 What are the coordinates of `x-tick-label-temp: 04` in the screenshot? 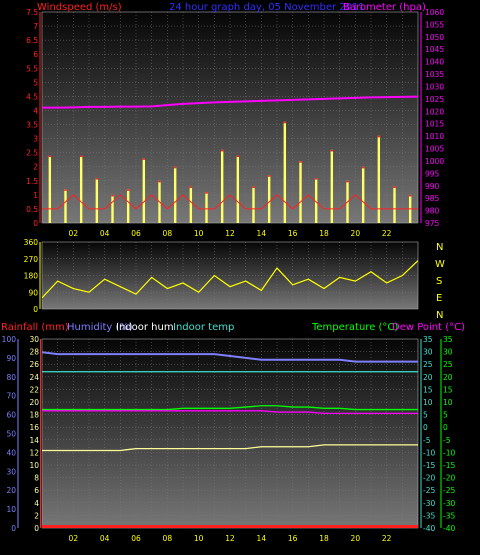 It's located at (105, 538).